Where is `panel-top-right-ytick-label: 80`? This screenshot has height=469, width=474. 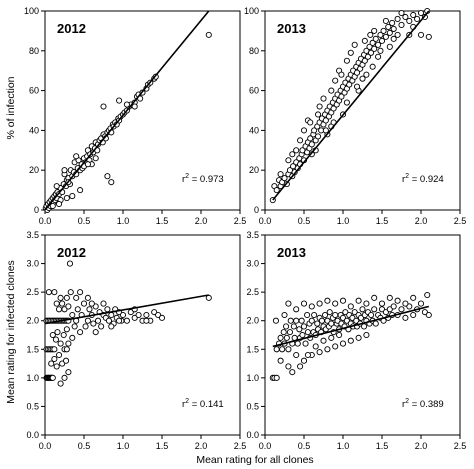 panel-top-right-ytick-label: 80 is located at coordinates (254, 51).